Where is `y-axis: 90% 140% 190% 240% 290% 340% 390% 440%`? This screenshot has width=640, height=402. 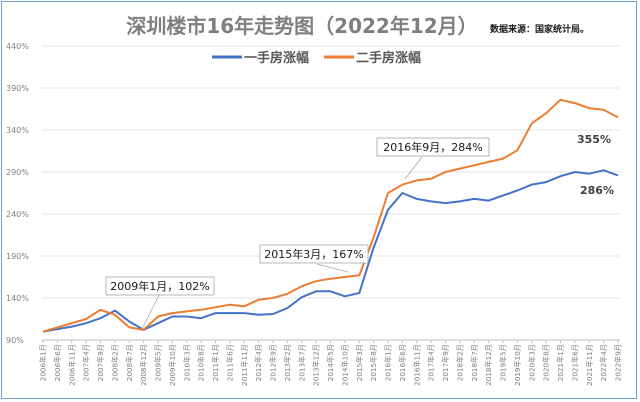 y-axis: 90% 140% 190% 240% 290% 340% 390% 440% is located at coordinates (17, 193).